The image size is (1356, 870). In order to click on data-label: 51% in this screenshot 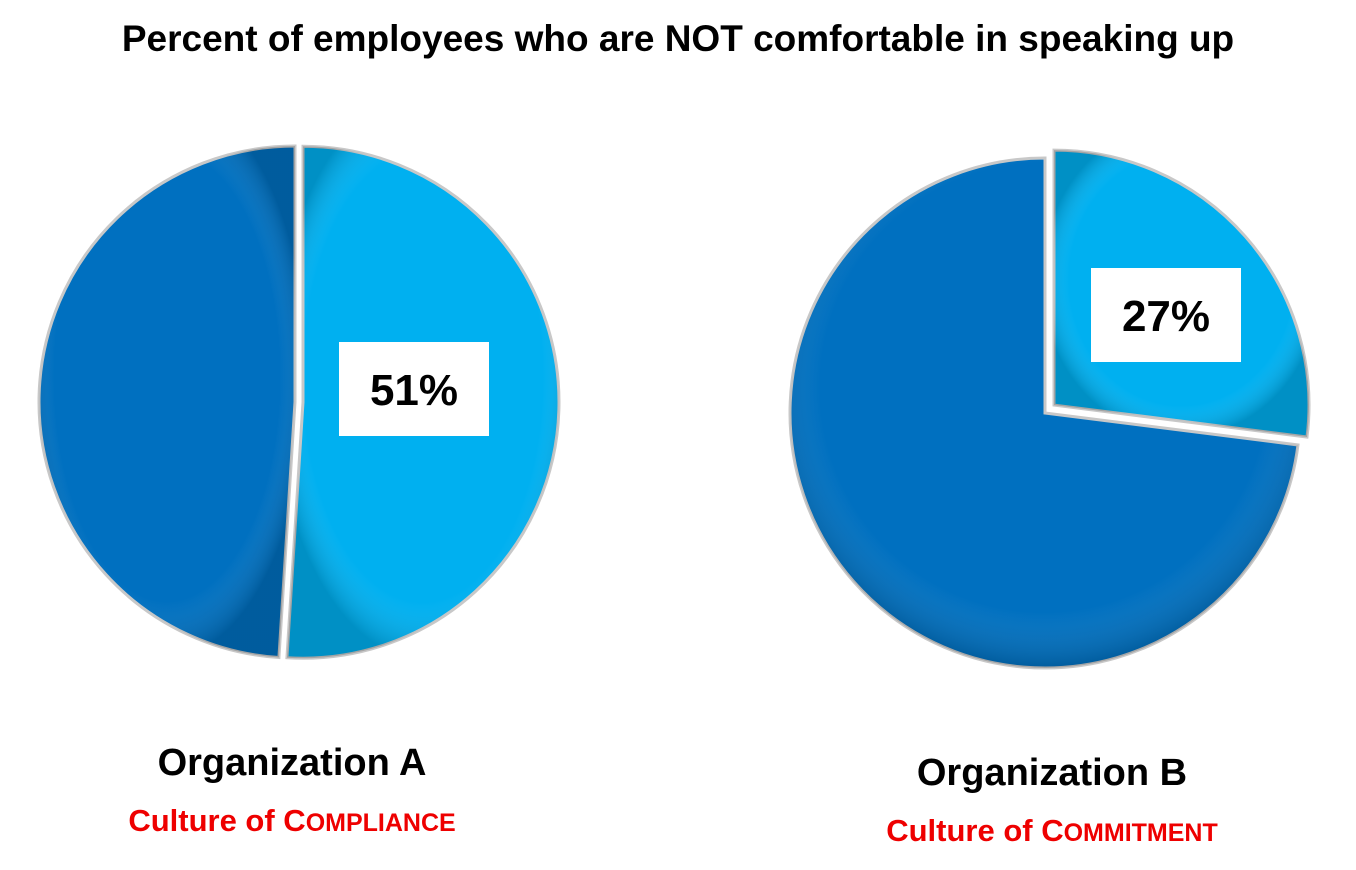, I will do `click(414, 390)`.